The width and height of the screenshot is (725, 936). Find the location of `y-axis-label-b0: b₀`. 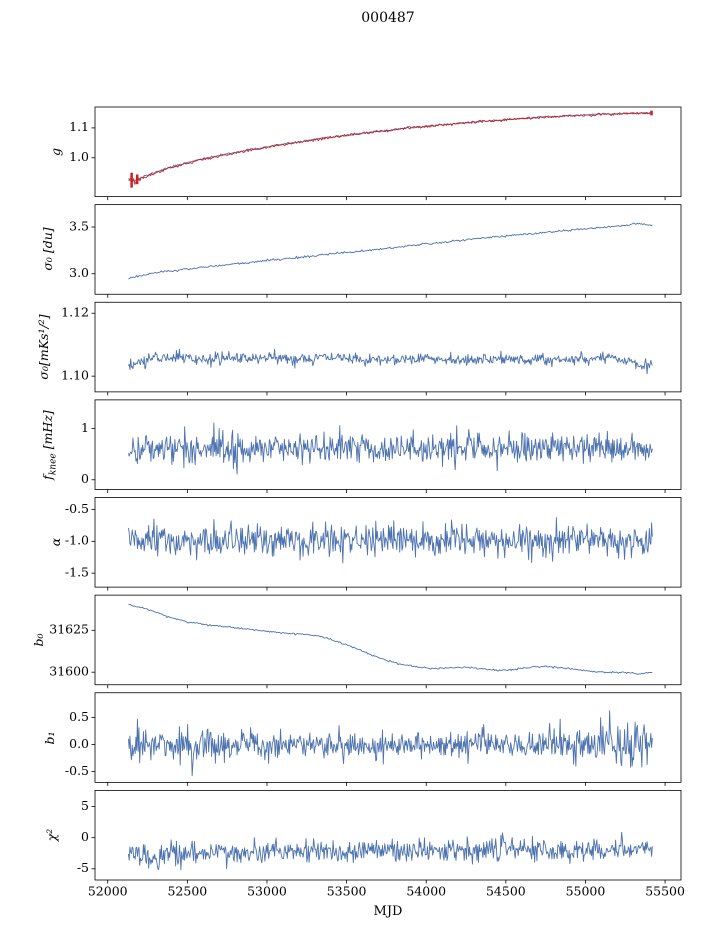

y-axis-label-b0: b₀ is located at coordinates (38, 640).